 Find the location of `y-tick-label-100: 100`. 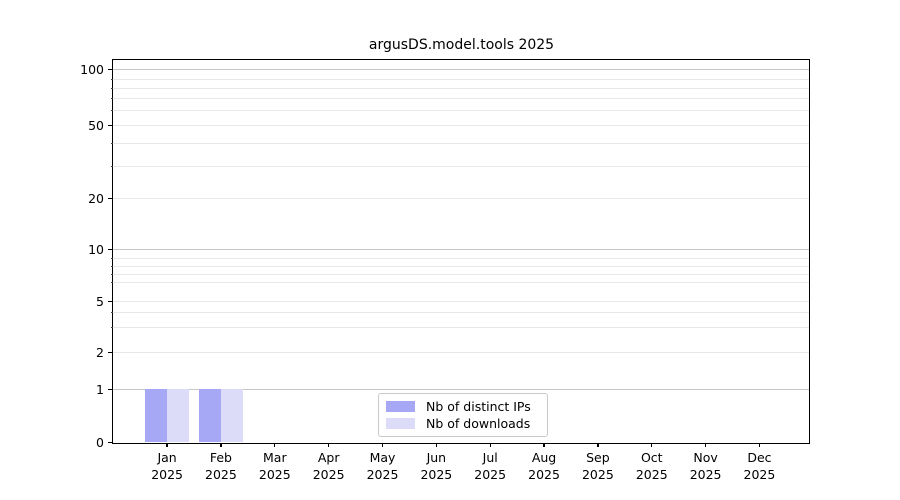

y-tick-label-100: 100 is located at coordinates (92, 69).